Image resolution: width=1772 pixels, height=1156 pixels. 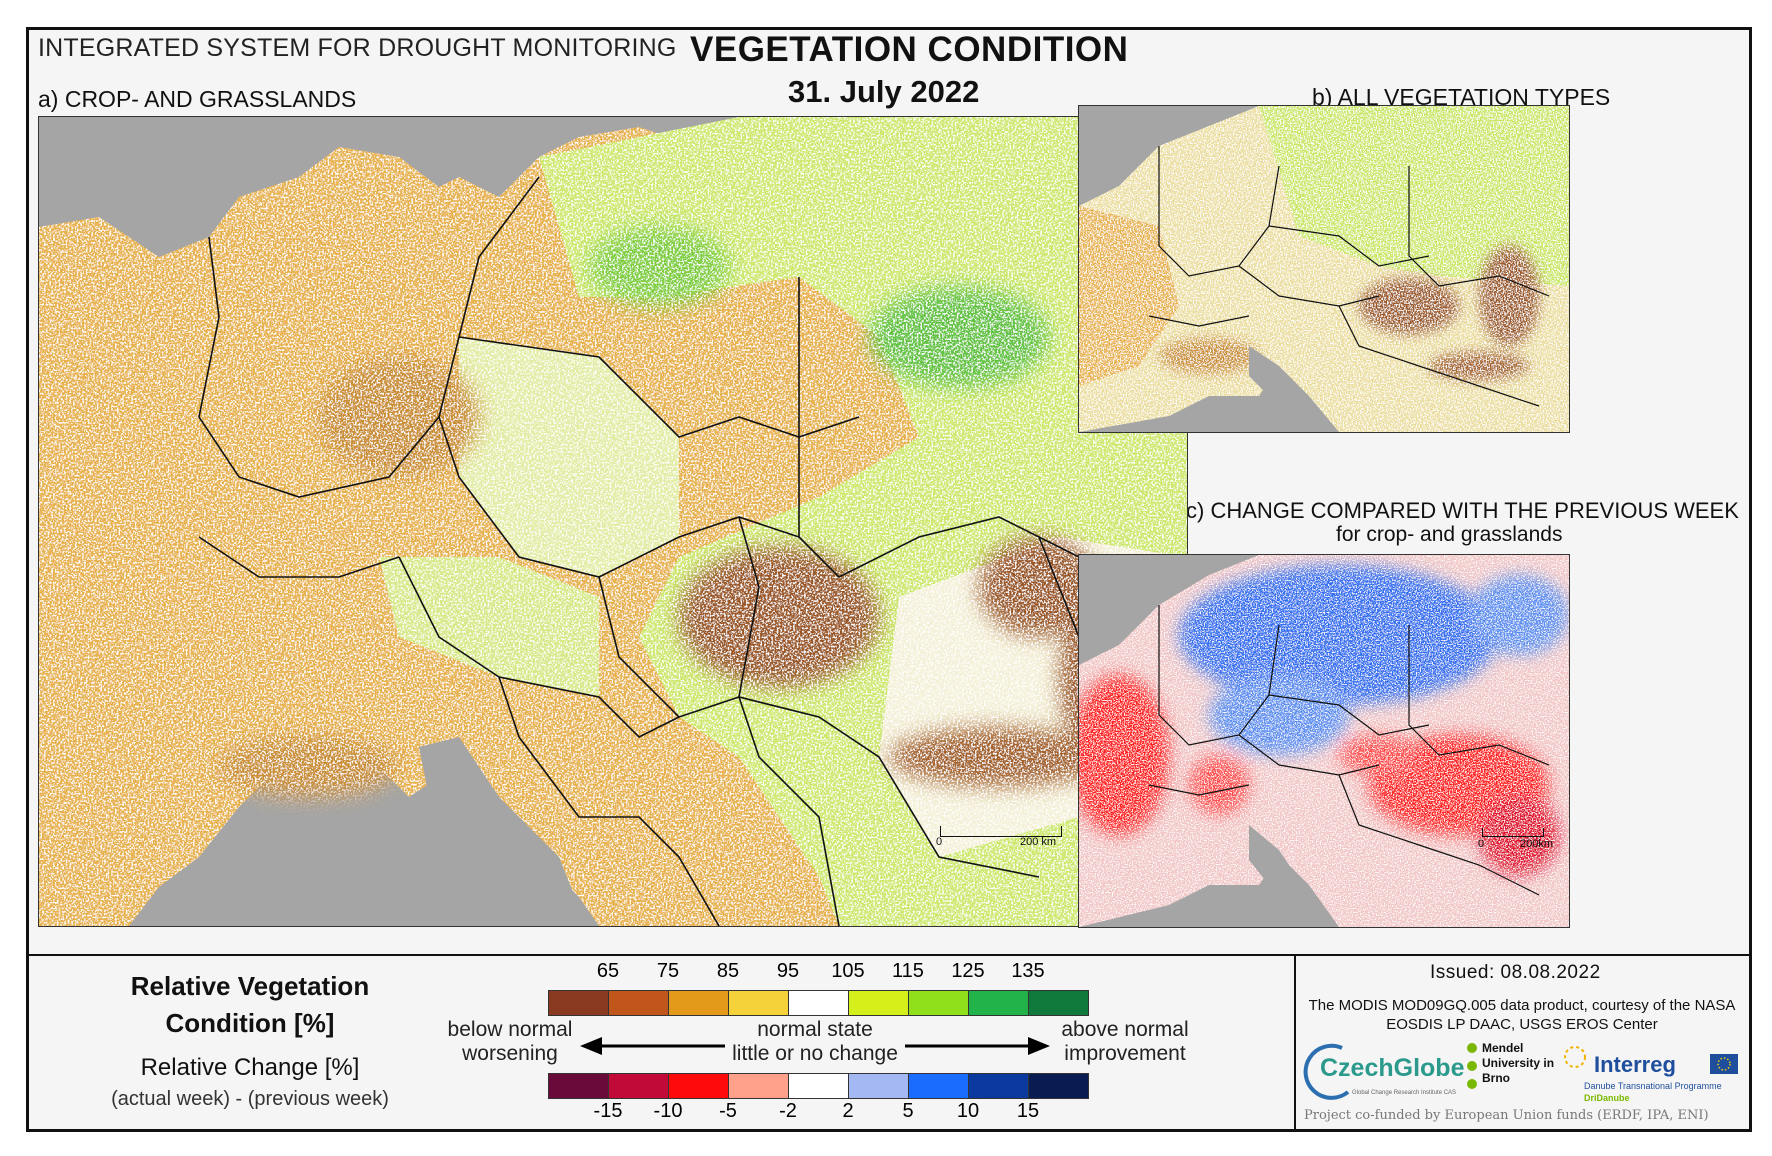 I want to click on scale-end-a: 200 km, so click(x=1038, y=842).